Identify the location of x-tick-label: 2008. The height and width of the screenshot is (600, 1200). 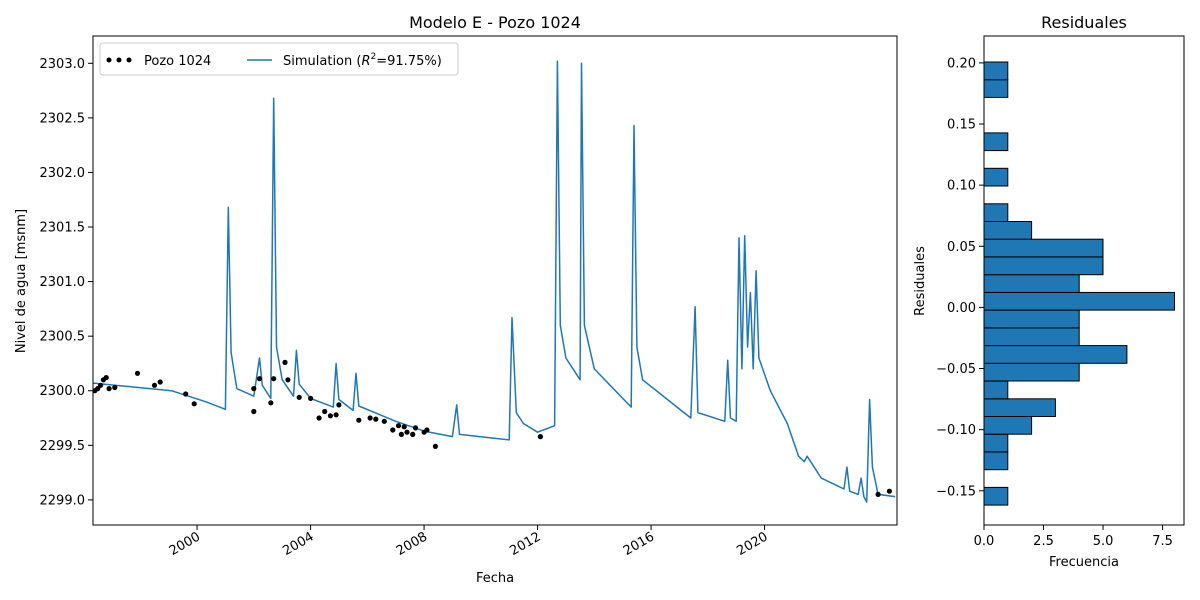
(412, 544).